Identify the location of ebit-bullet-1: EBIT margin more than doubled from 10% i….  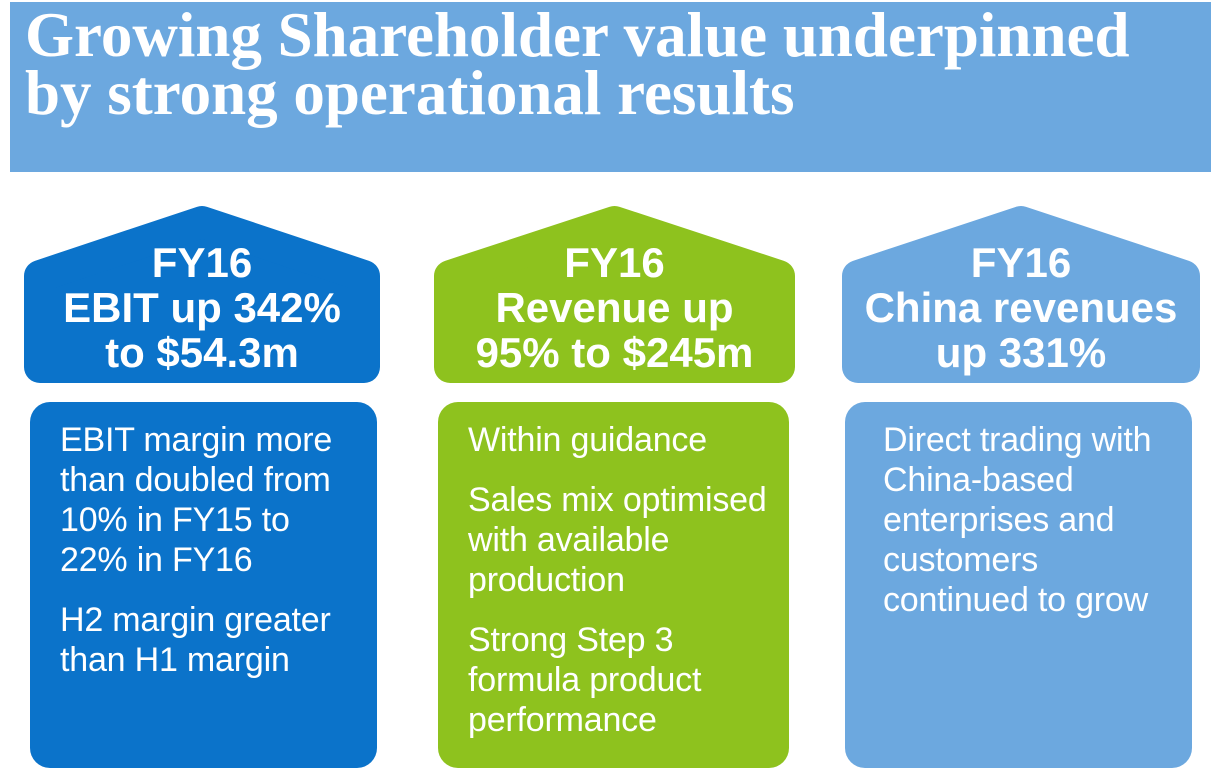
(196, 500).